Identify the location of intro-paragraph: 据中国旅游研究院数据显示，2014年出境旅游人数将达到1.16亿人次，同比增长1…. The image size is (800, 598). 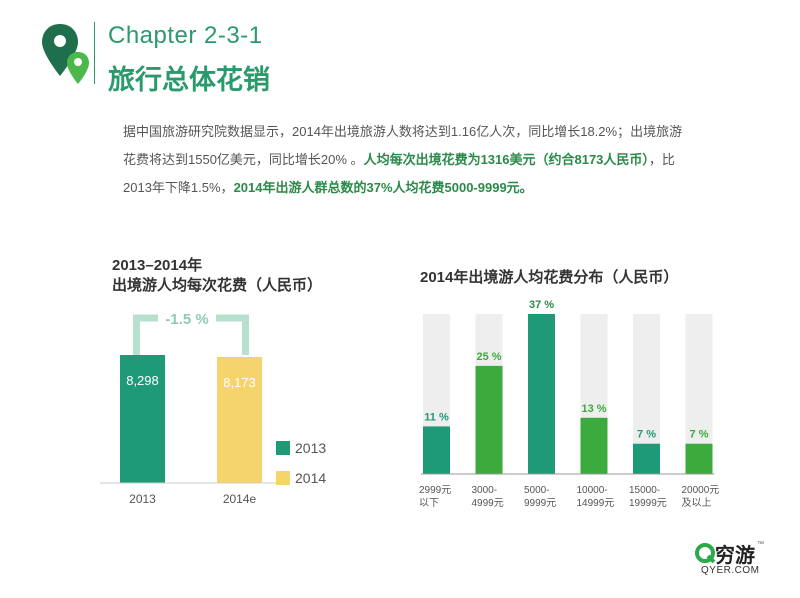
(403, 160).